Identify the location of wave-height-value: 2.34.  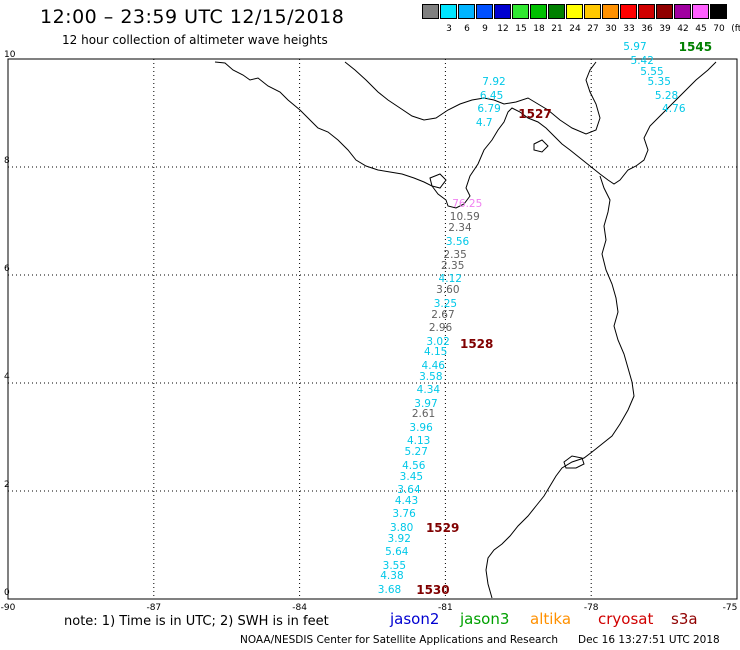
(460, 228).